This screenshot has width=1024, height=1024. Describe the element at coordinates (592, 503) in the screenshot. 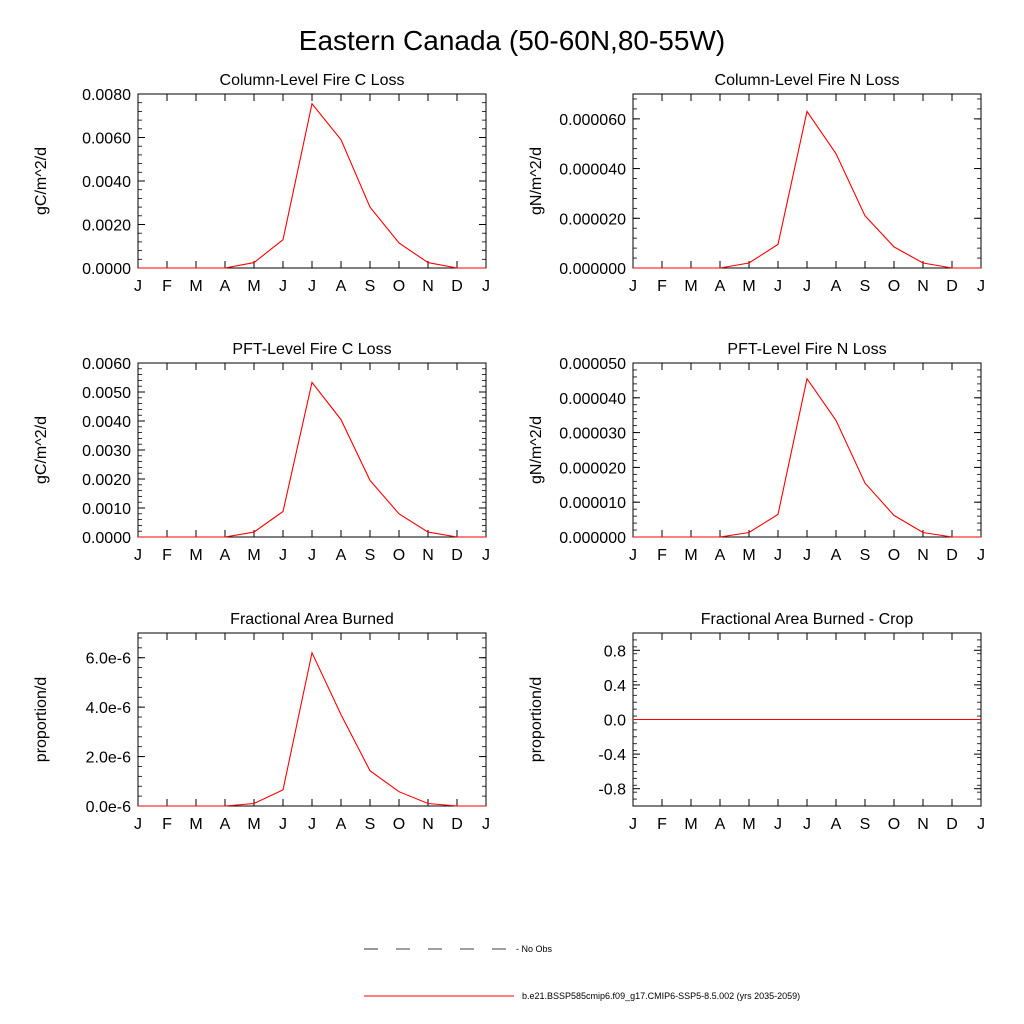

I see `y-tick-label: 0.000010` at that location.